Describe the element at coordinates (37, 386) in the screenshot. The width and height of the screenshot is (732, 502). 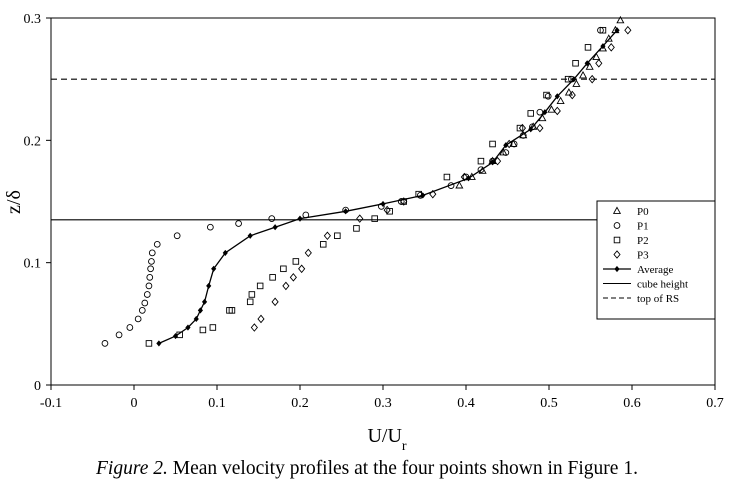
I see `y-tick-label: 0` at that location.